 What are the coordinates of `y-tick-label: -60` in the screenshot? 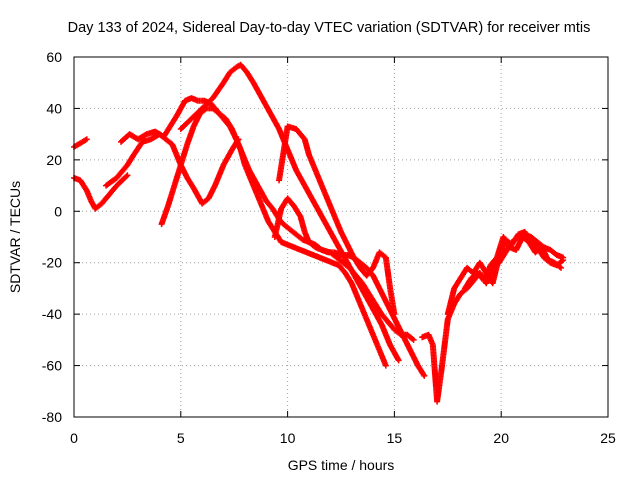 It's located at (52, 366).